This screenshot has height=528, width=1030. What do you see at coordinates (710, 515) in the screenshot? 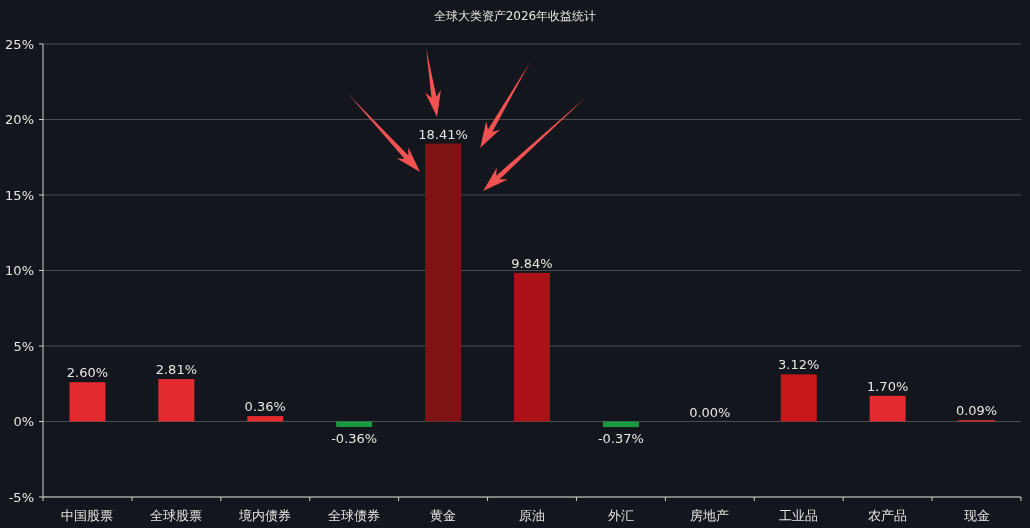
I see `x-tick-label: 房地产` at bounding box center [710, 515].